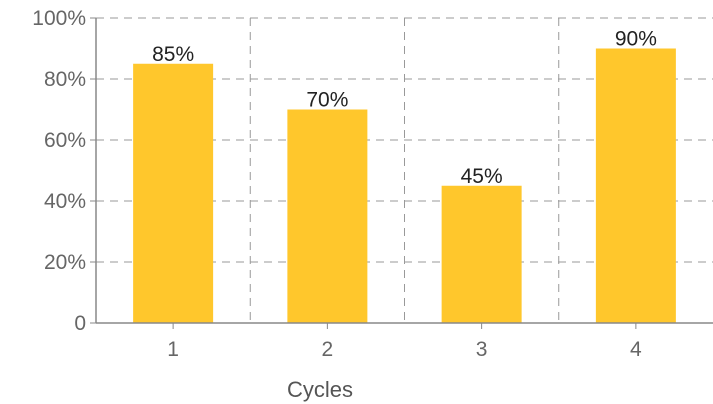 This screenshot has height=404, width=713. I want to click on data-label-2: 70%, so click(327, 100).